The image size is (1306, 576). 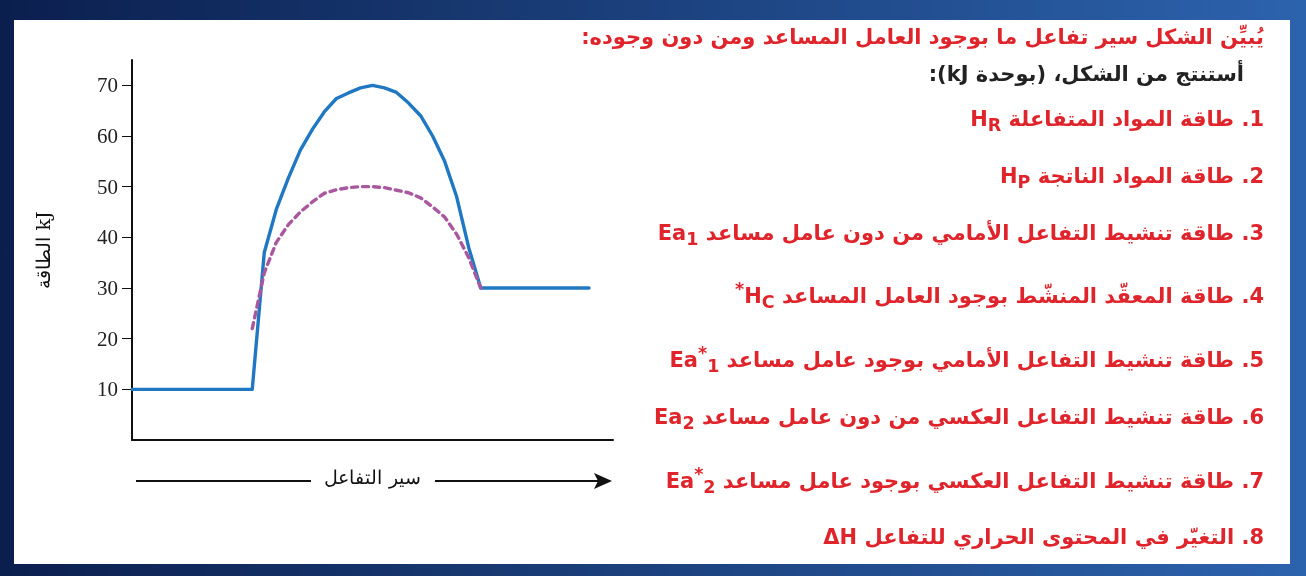 I want to click on y-tick-label: 60, so click(x=107, y=136).